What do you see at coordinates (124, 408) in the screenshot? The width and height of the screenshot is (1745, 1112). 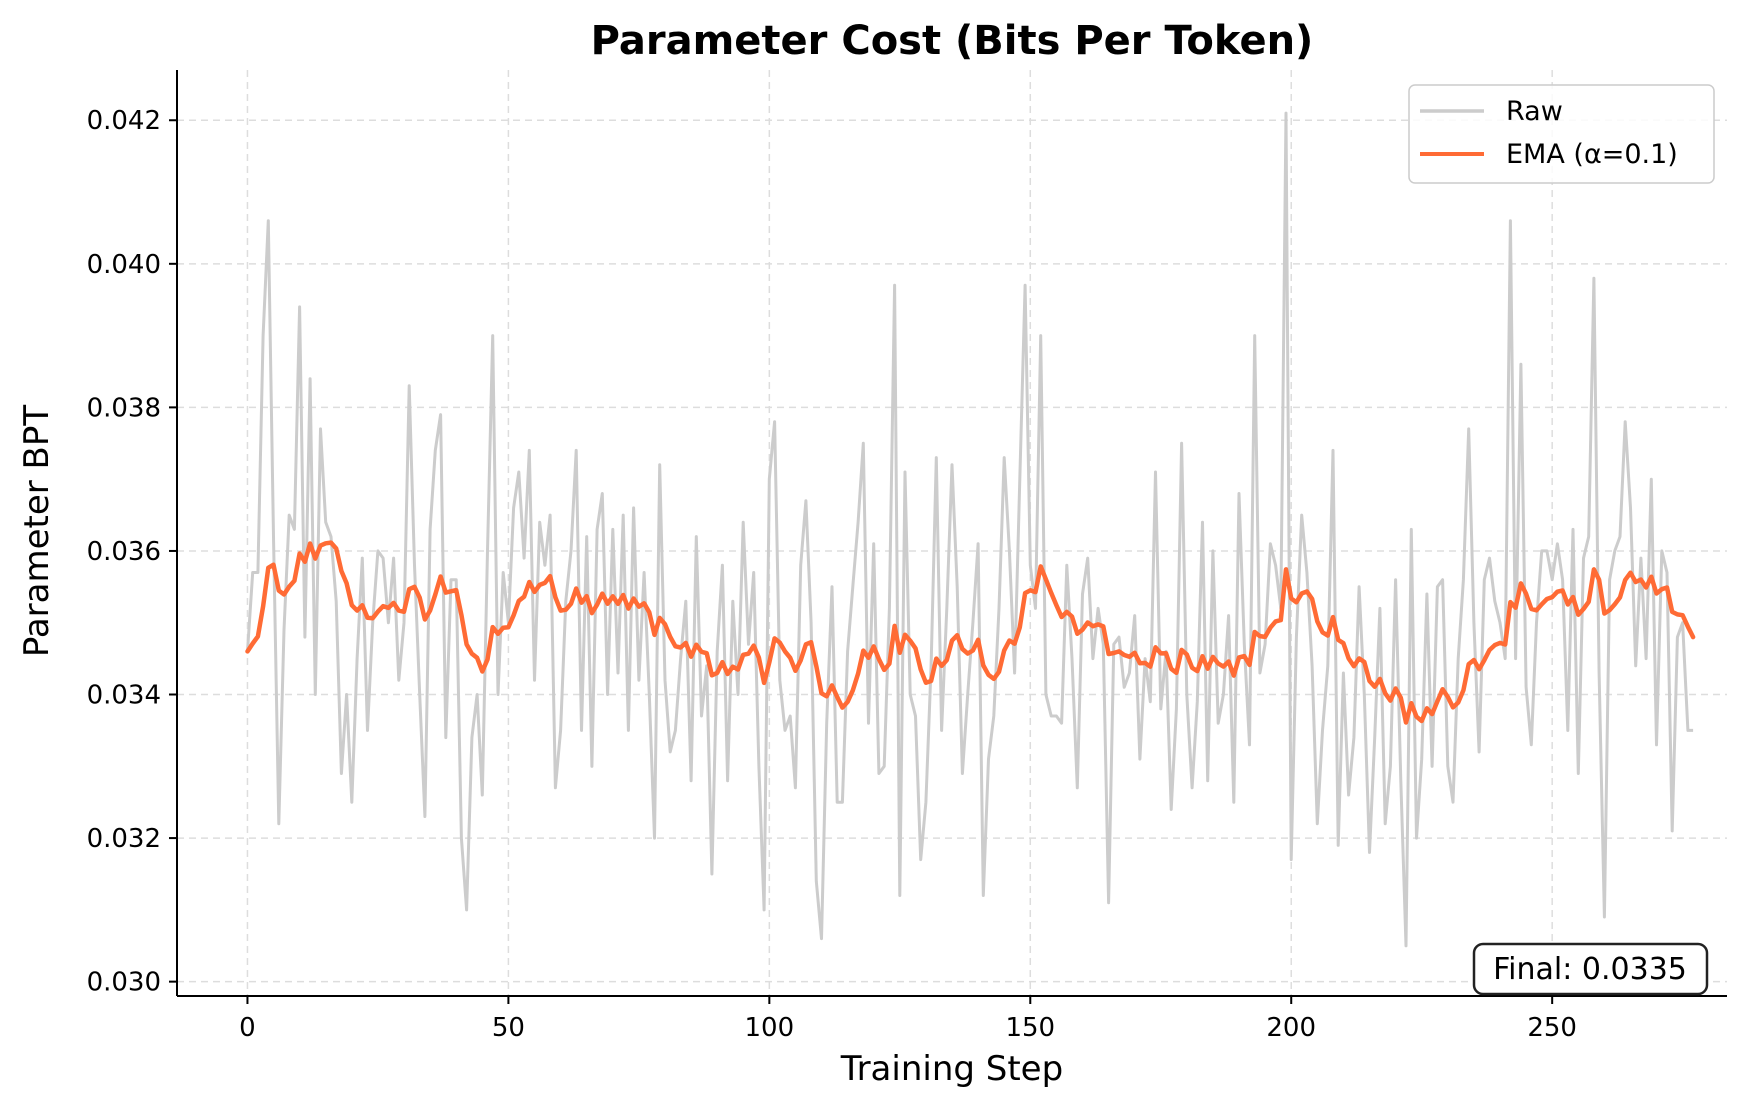 I see `y-tick-label-4: 0.038` at bounding box center [124, 408].